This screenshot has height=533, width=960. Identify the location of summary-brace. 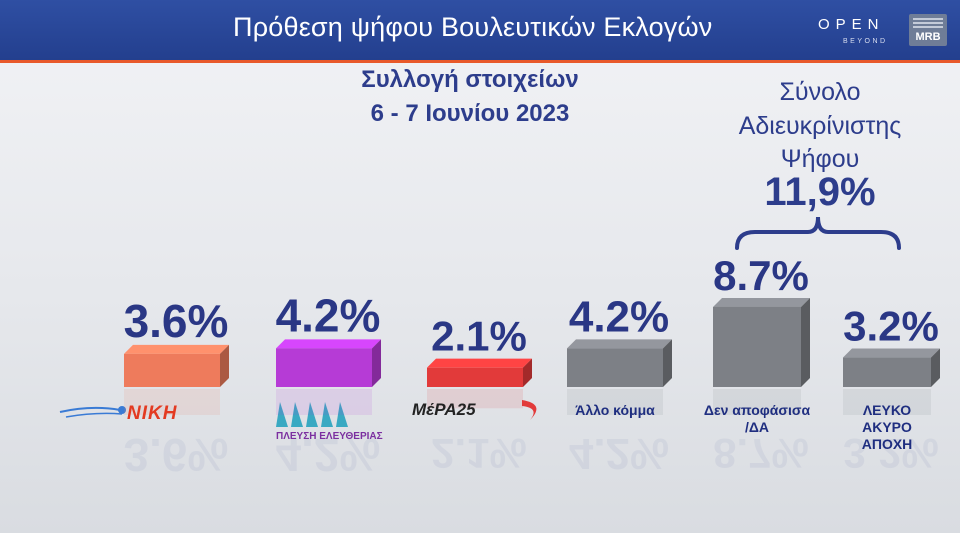
(818, 233).